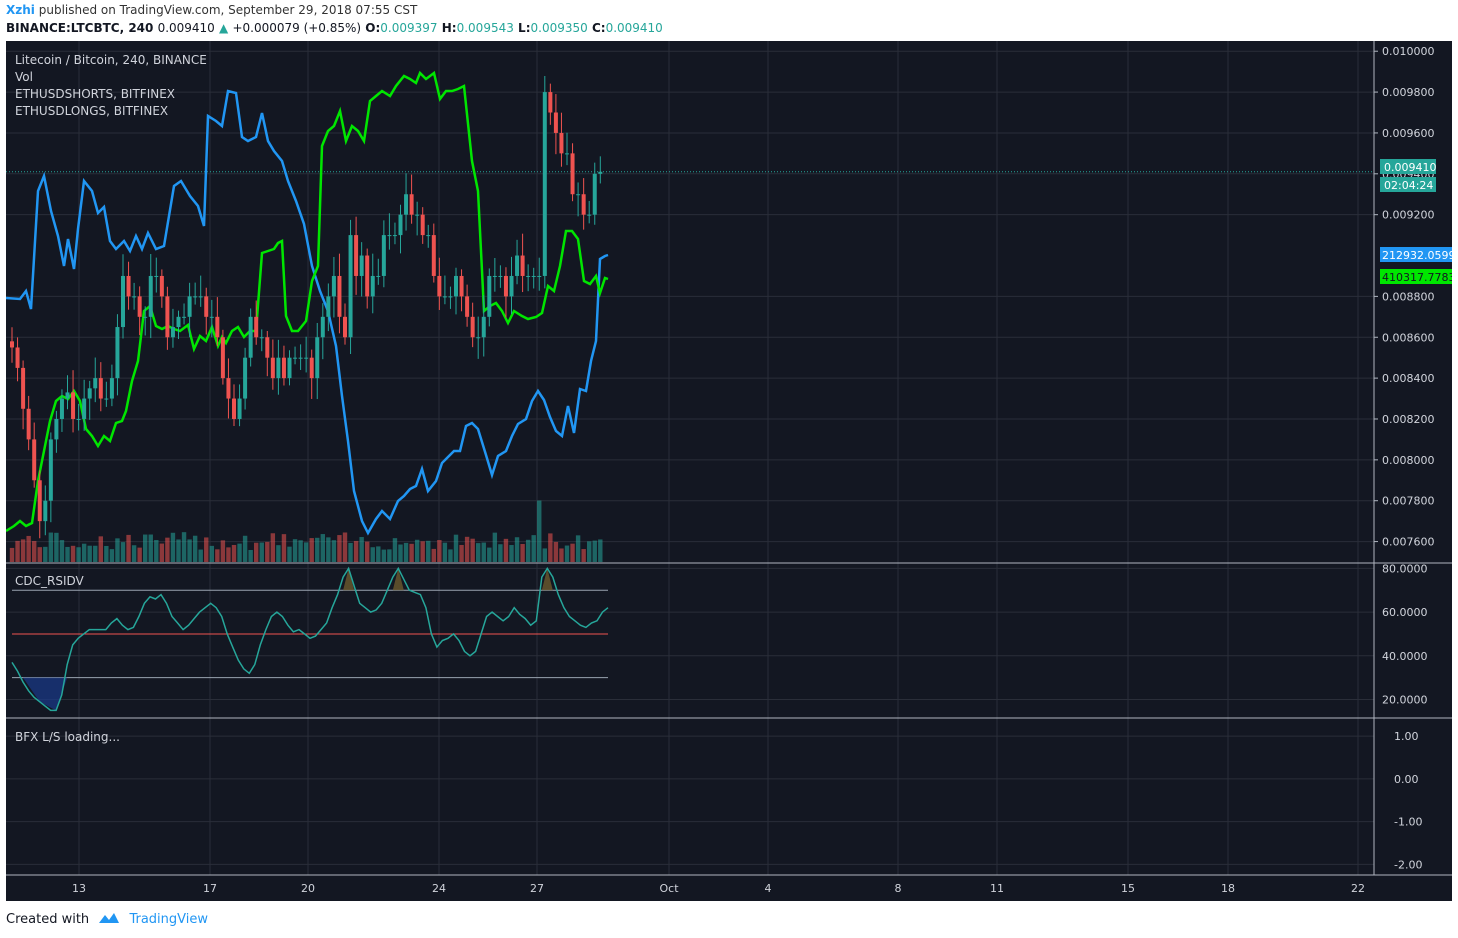 Image resolution: width=1458 pixels, height=938 pixels. What do you see at coordinates (373, 28) in the screenshot?
I see `open-label: O:` at bounding box center [373, 28].